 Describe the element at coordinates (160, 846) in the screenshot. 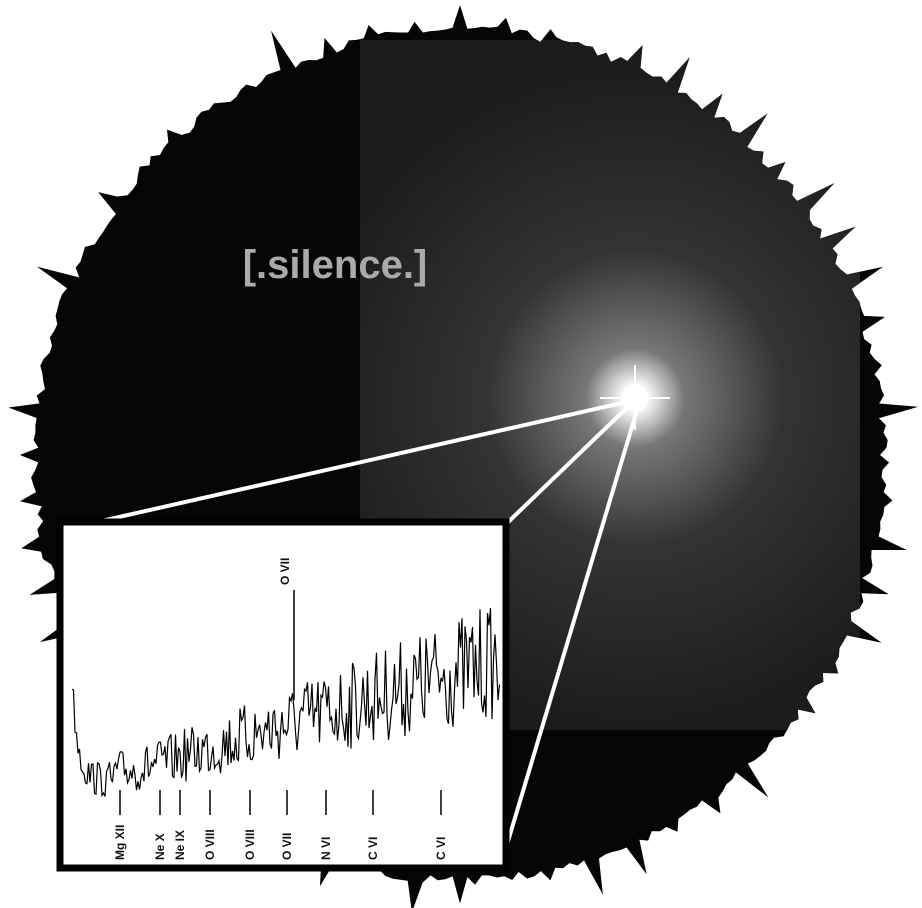

I see `line-label: Ne X` at that location.